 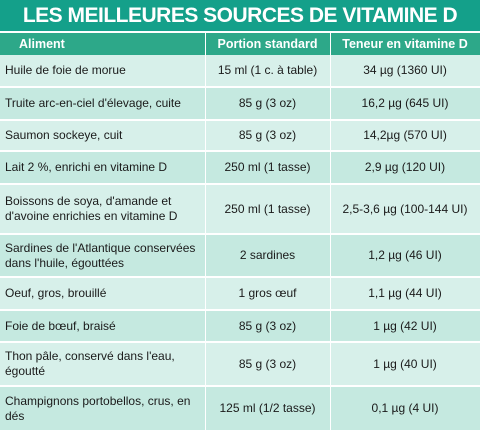 What do you see at coordinates (405, 44) in the screenshot?
I see `header-teneur: Teneur en vitamine D` at bounding box center [405, 44].